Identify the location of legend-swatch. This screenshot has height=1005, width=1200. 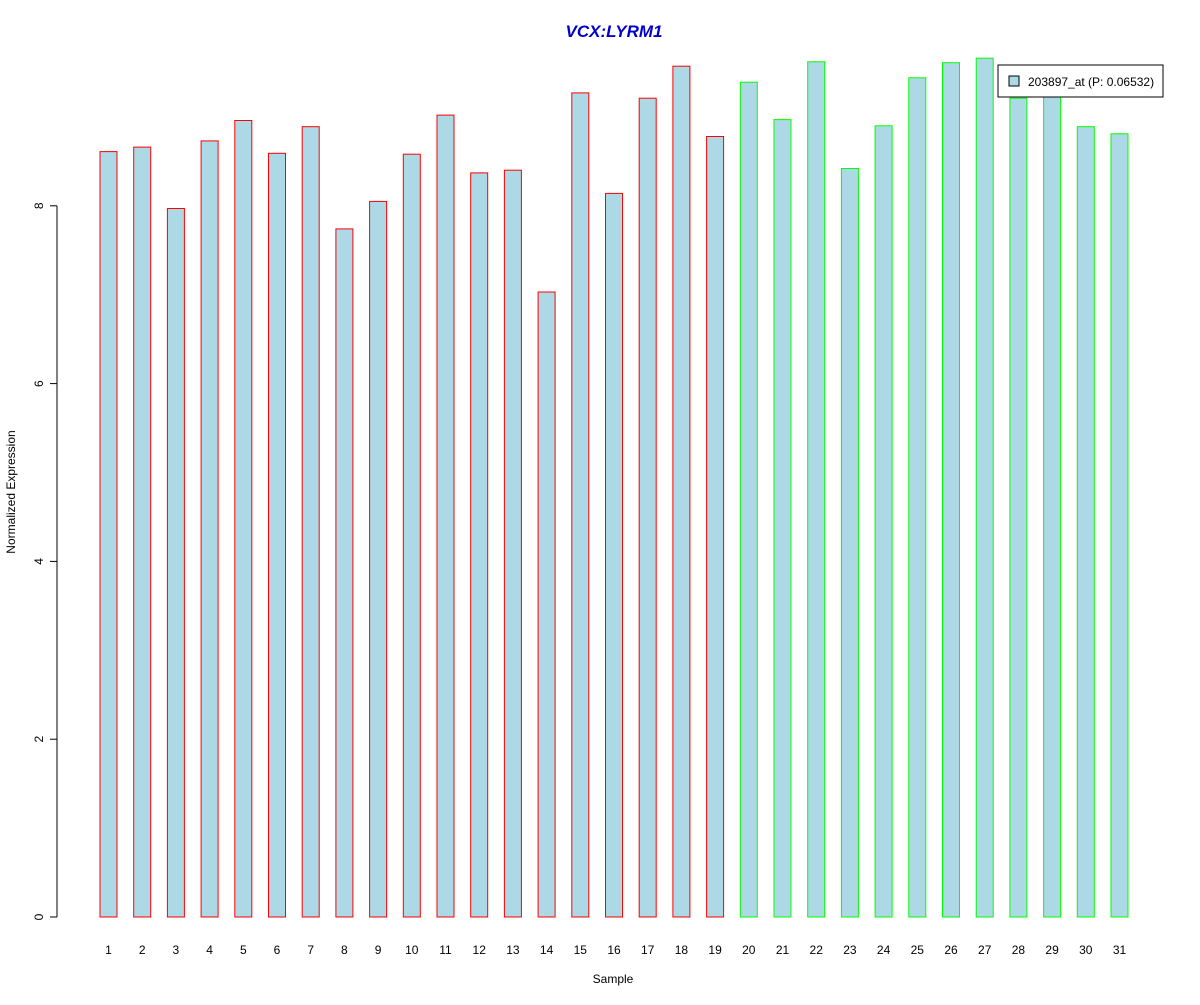
(1014, 81).